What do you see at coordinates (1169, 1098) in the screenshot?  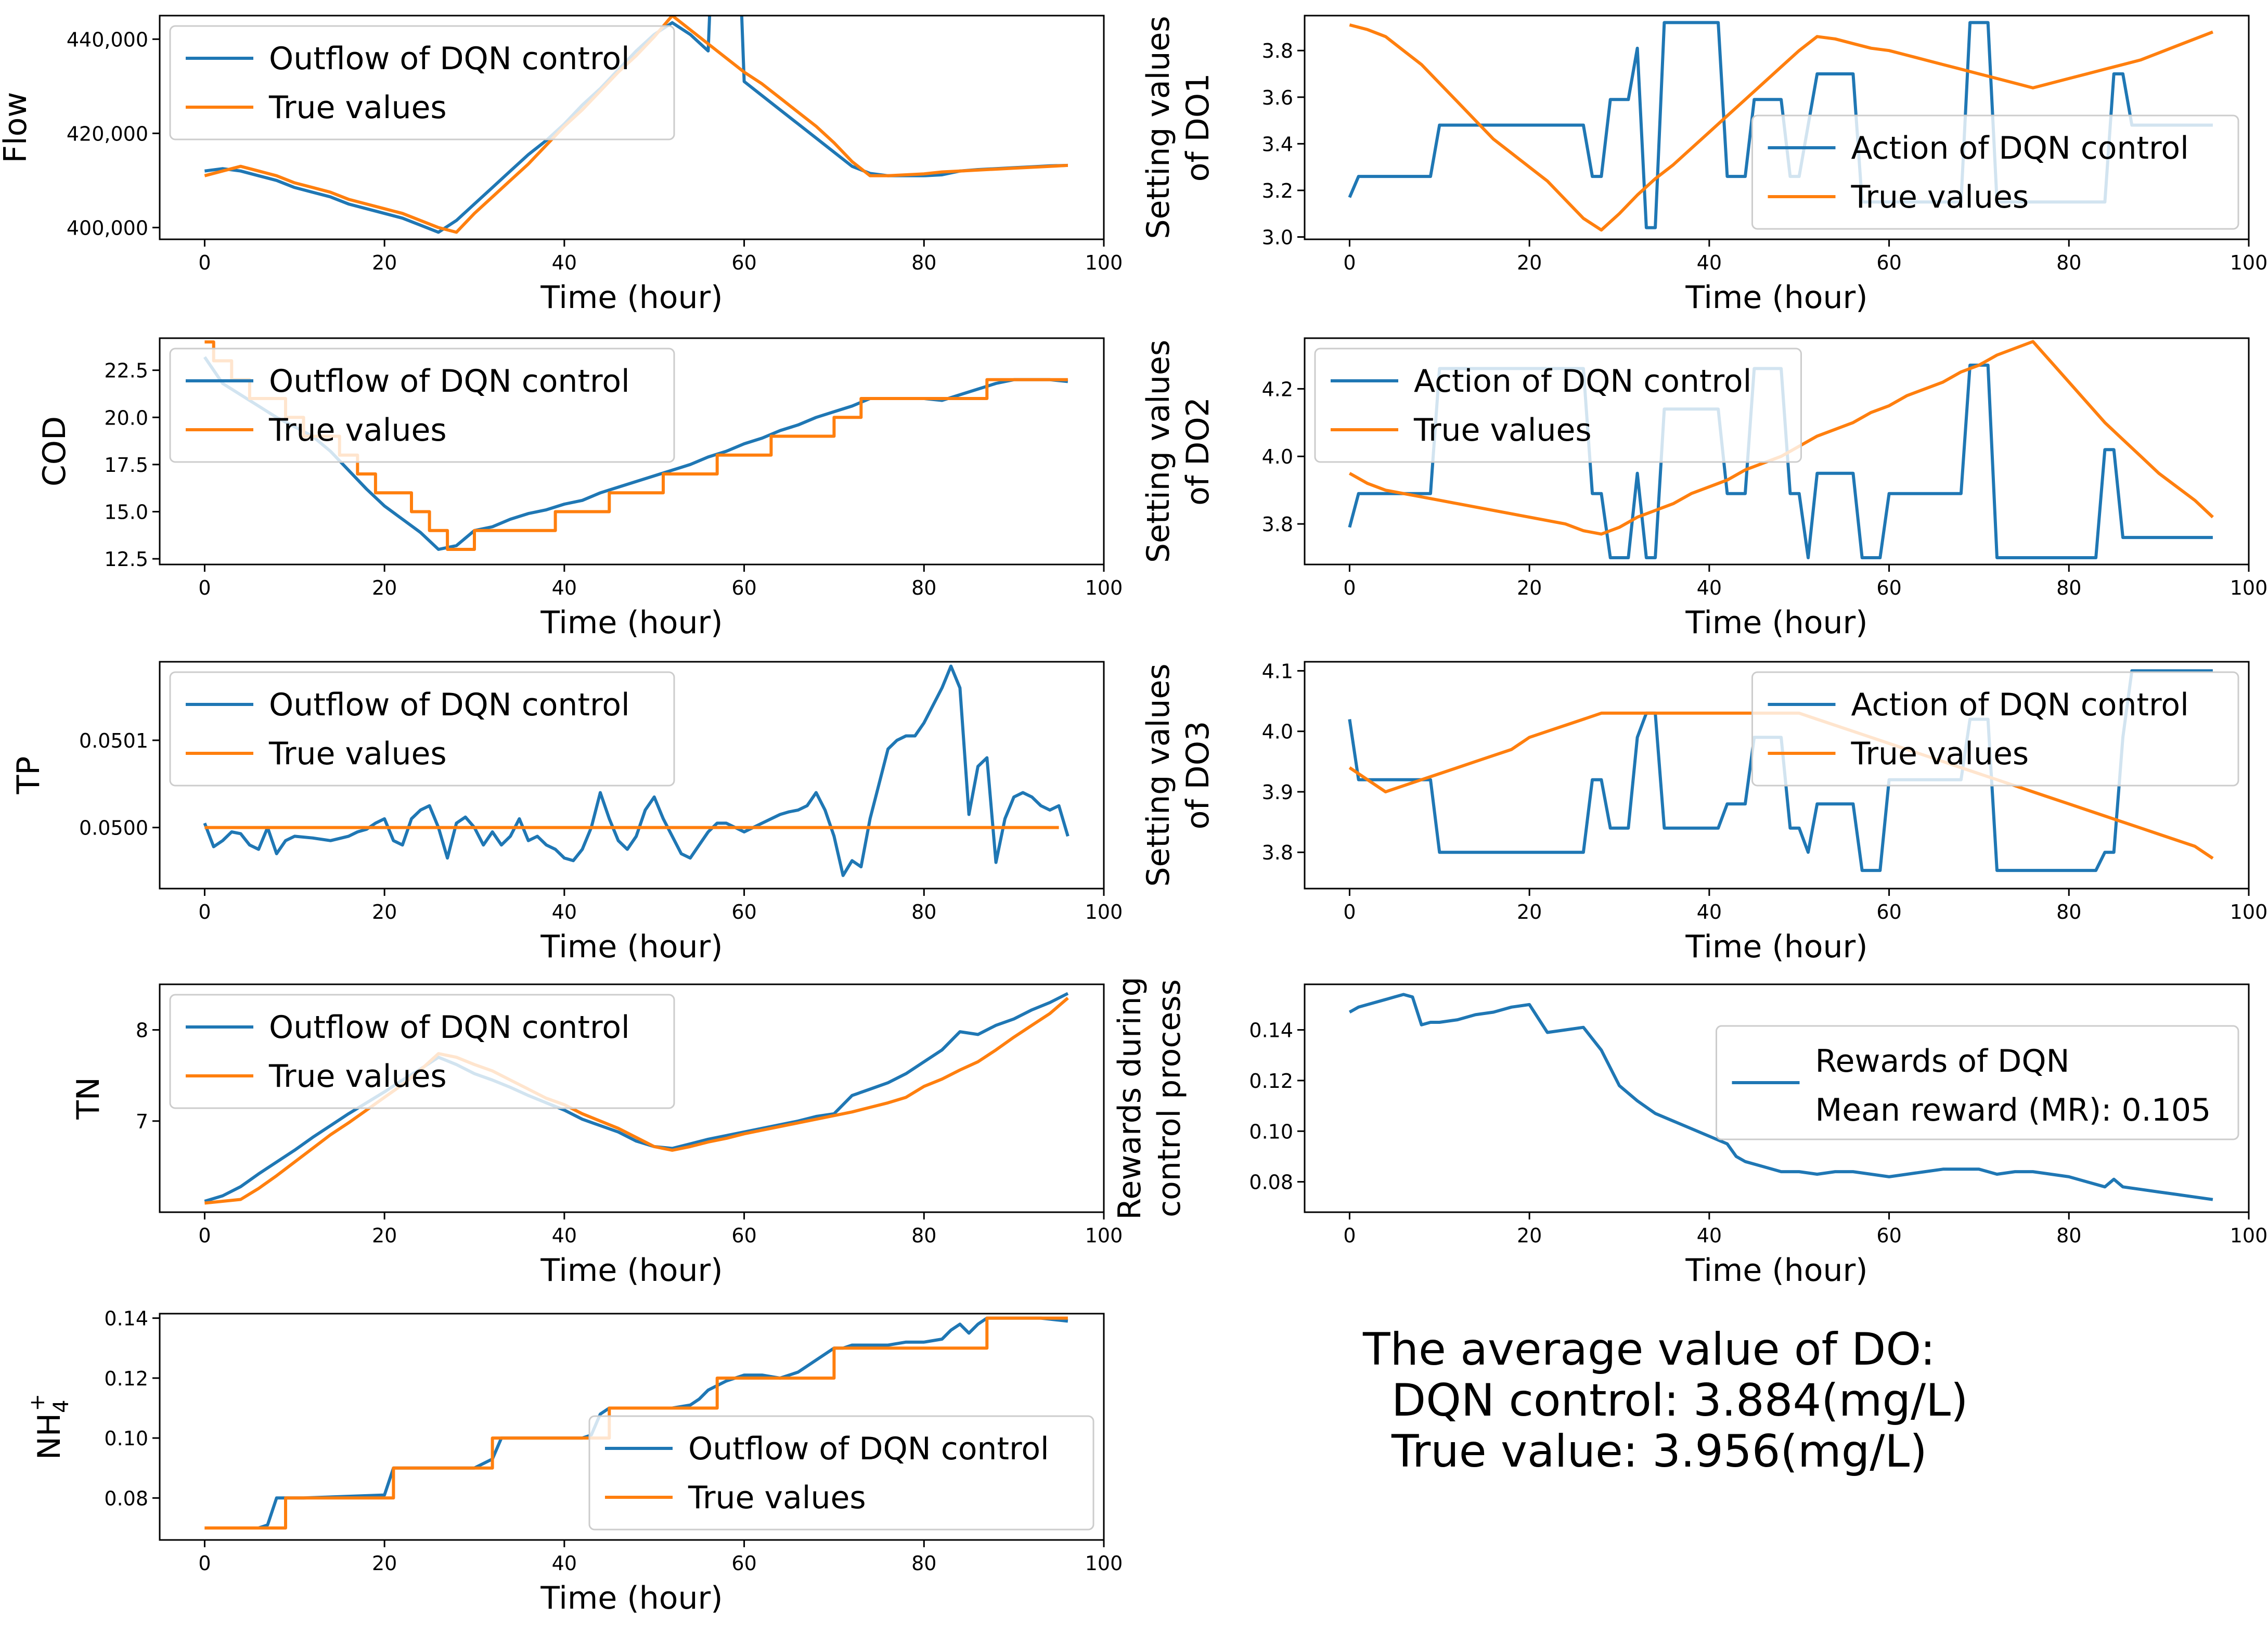 I see `y-axis-label-line-rewards-1: control process` at bounding box center [1169, 1098].